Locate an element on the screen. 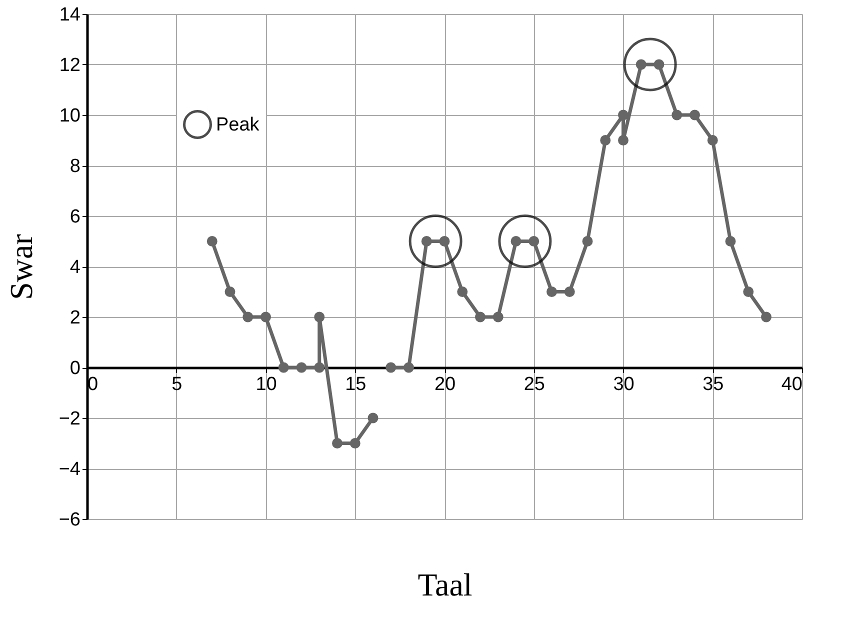  y-tick-label: 4 is located at coordinates (75, 267).